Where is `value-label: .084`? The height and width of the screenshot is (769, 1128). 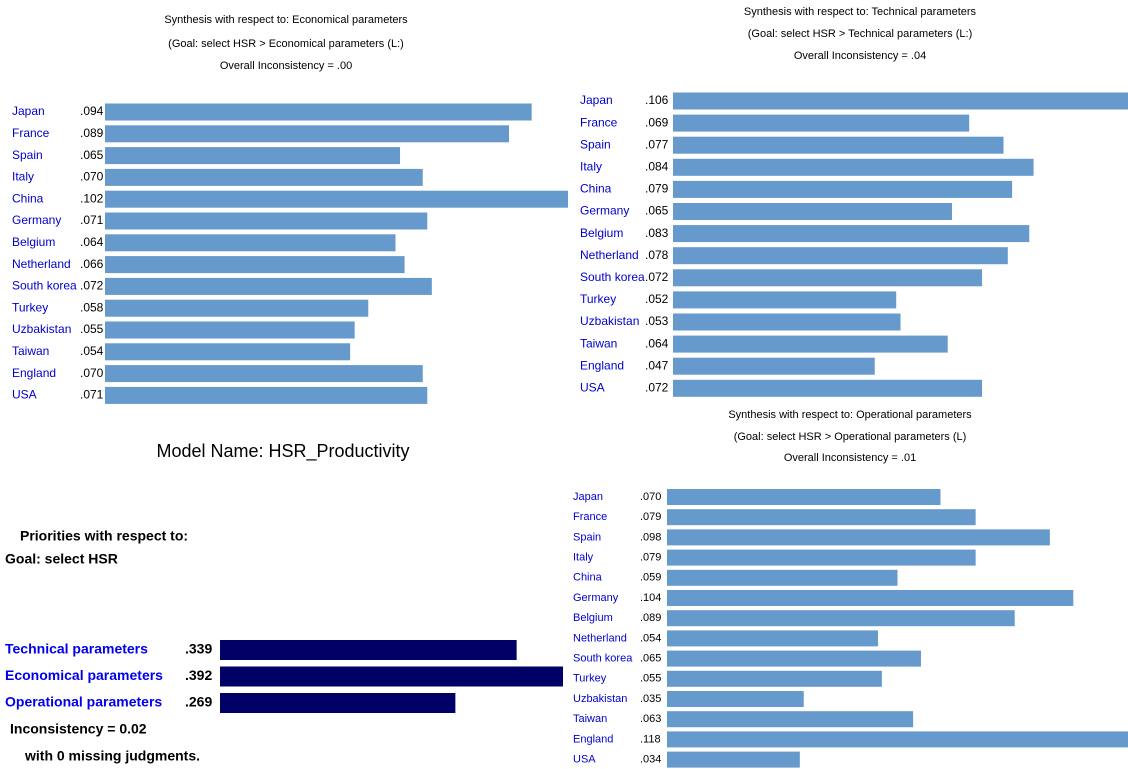 value-label: .084 is located at coordinates (657, 166).